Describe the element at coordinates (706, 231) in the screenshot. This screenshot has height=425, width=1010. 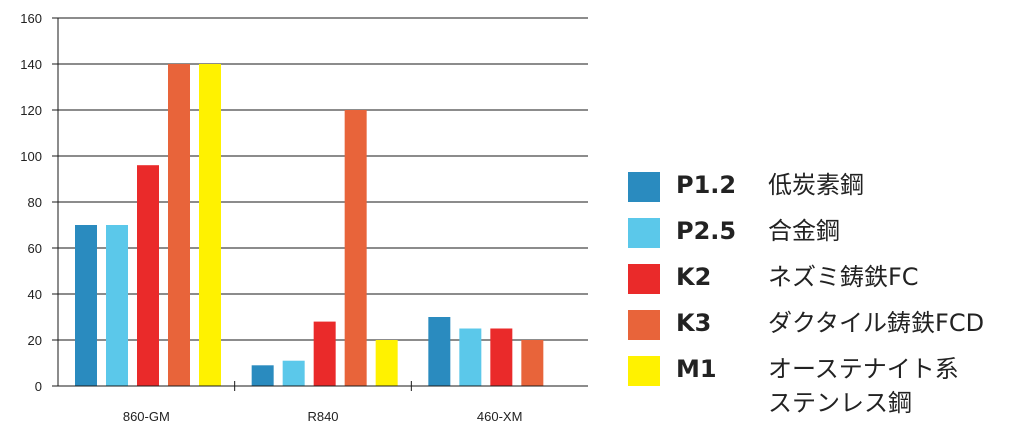
I see `legend-code: P2.5` at that location.